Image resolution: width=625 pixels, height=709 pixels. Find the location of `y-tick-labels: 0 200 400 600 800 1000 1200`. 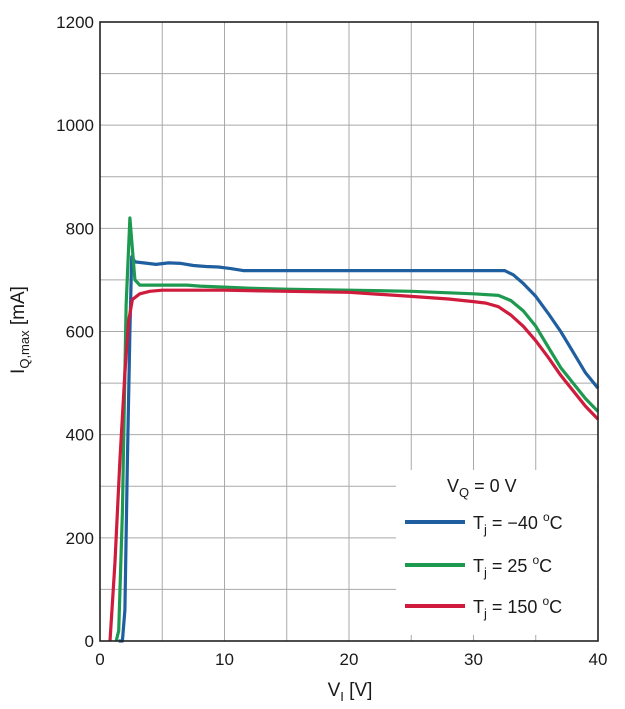

y-tick-labels: 0 200 400 600 800 1000 1200 is located at coordinates (75, 332).